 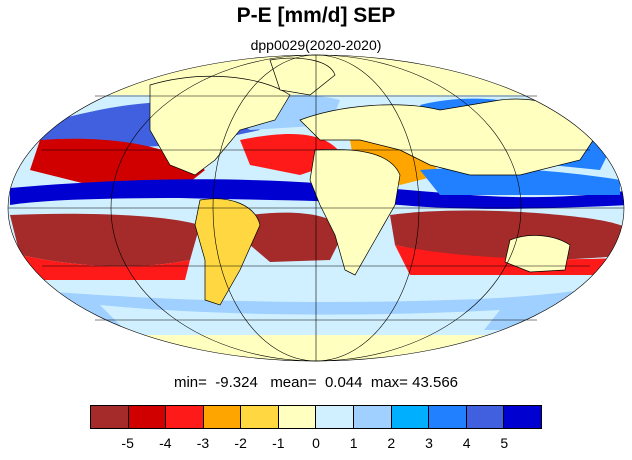 I want to click on plot-title: P-E [mm/d] SEP, so click(x=316, y=15).